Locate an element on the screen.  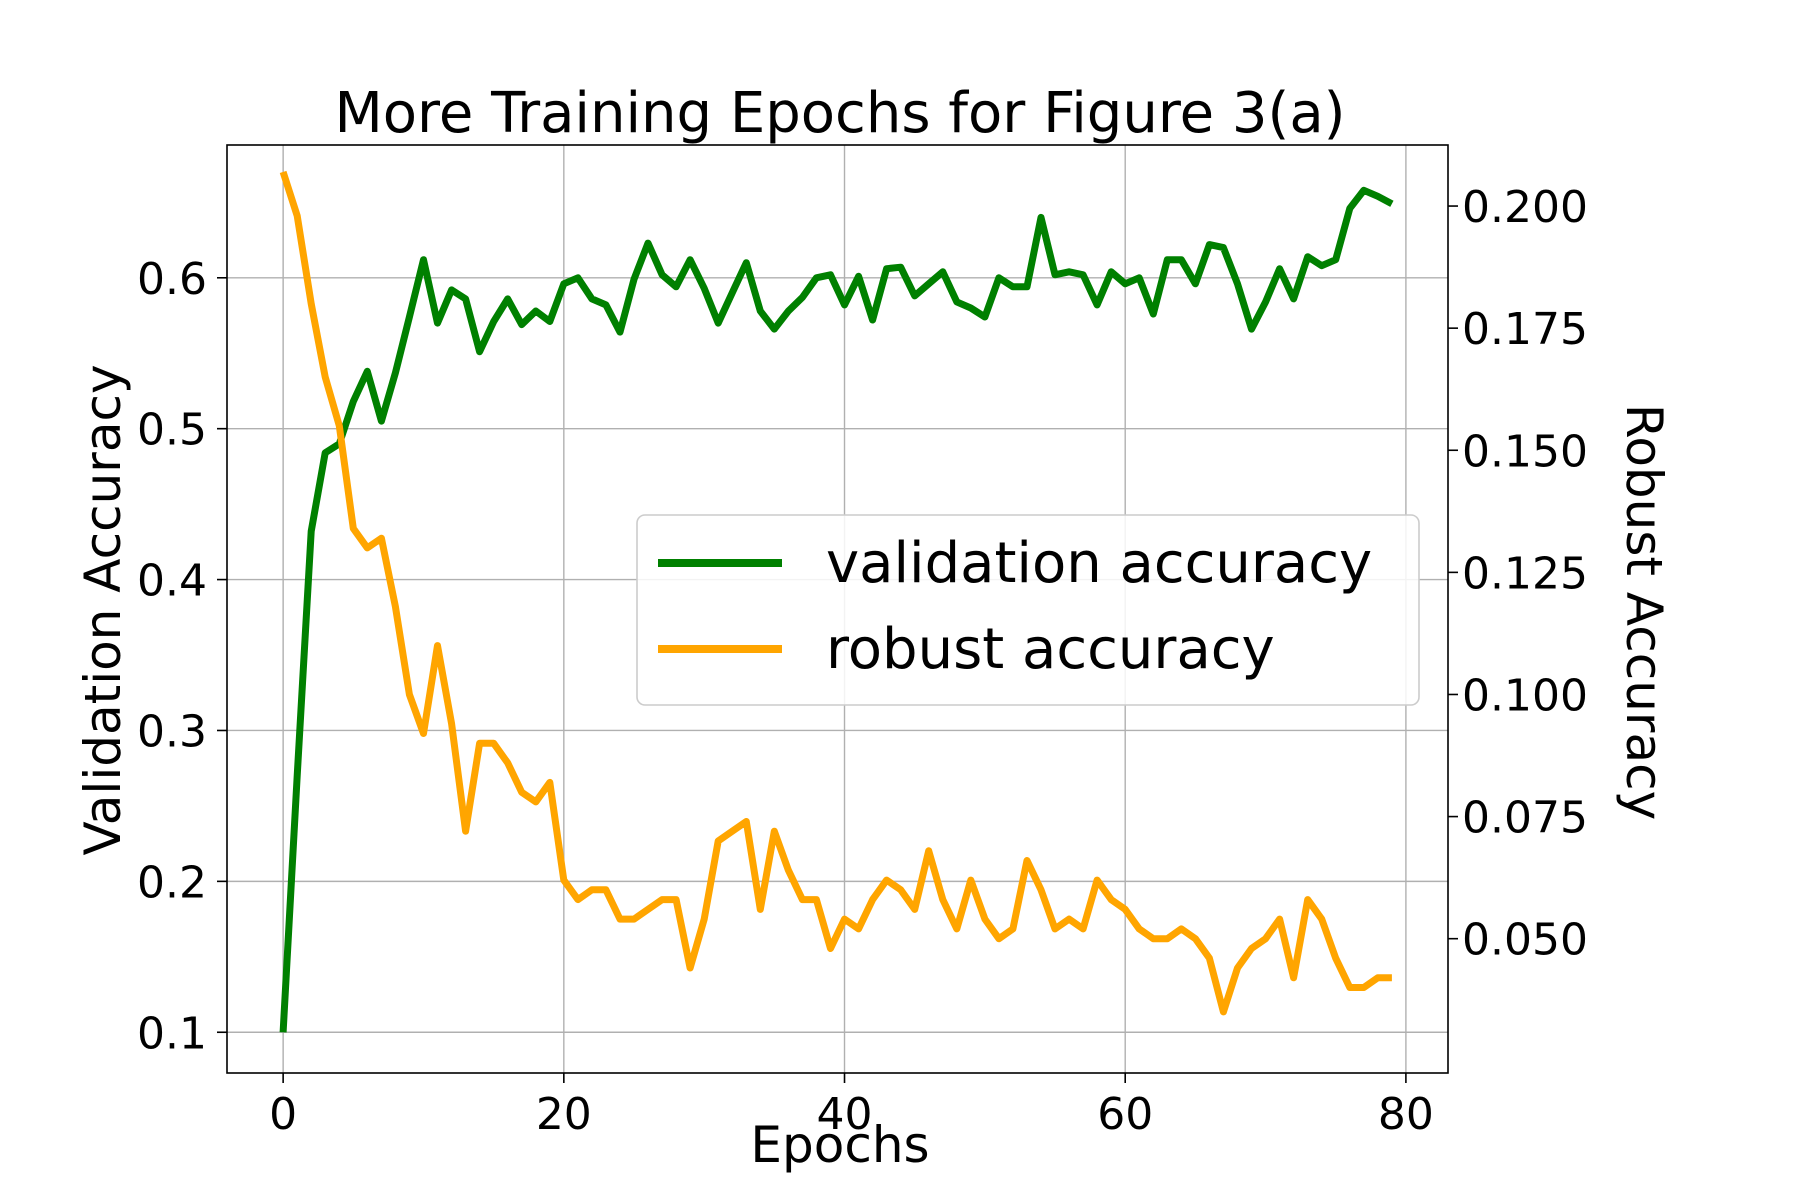
x-axis: 0 20 40 60 80 is located at coordinates (851, 1106).